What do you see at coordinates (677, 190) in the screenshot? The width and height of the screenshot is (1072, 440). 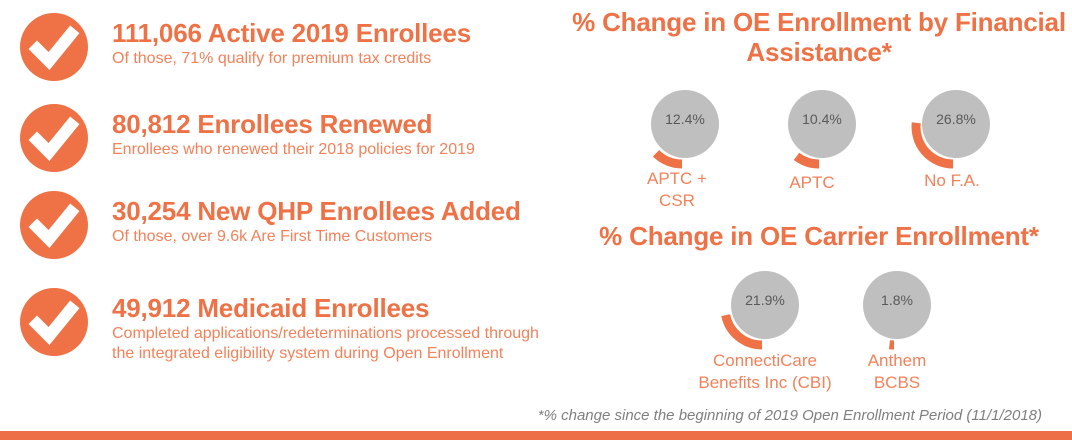 I see `gauge-label-aptc-csr: APTC + CSR` at bounding box center [677, 190].